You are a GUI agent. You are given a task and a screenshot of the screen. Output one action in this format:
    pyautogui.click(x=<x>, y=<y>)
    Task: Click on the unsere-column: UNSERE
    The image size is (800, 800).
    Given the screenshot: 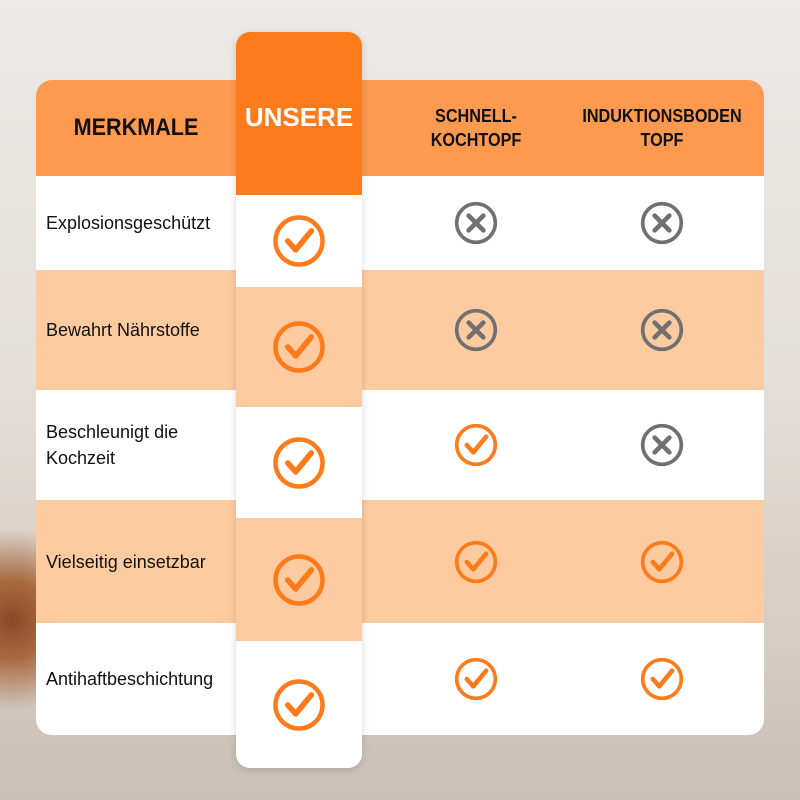 What is the action you would take?
    pyautogui.click(x=299, y=400)
    